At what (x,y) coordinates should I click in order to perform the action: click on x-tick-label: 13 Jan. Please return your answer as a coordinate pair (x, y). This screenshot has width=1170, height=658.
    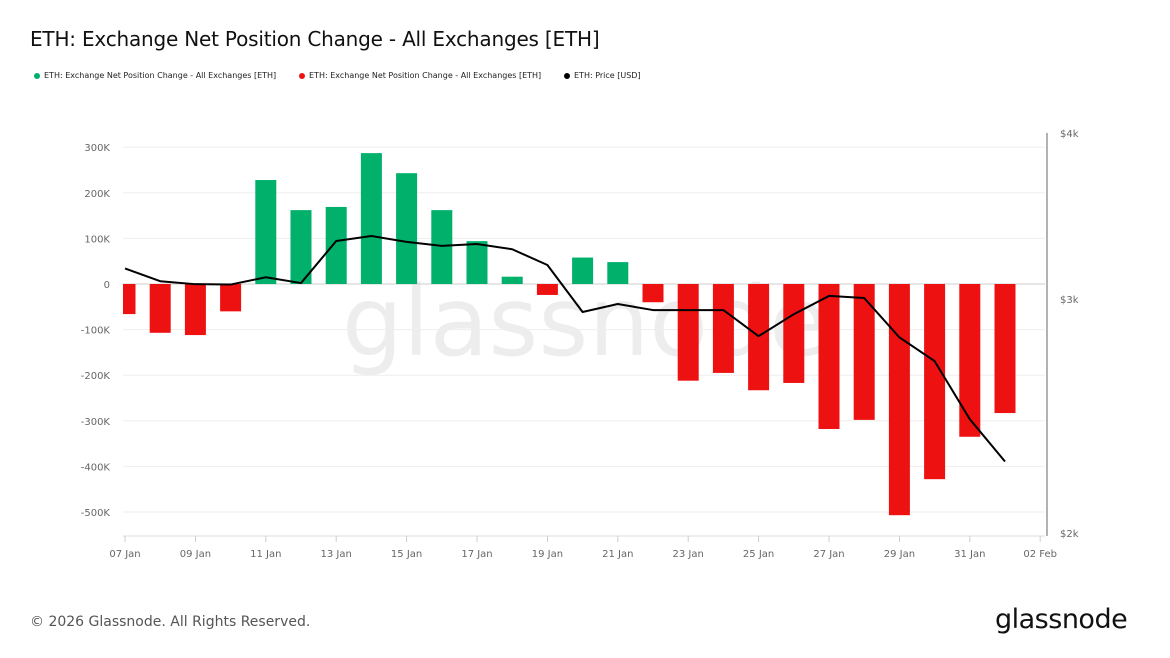
    Looking at the image, I should click on (336, 554).